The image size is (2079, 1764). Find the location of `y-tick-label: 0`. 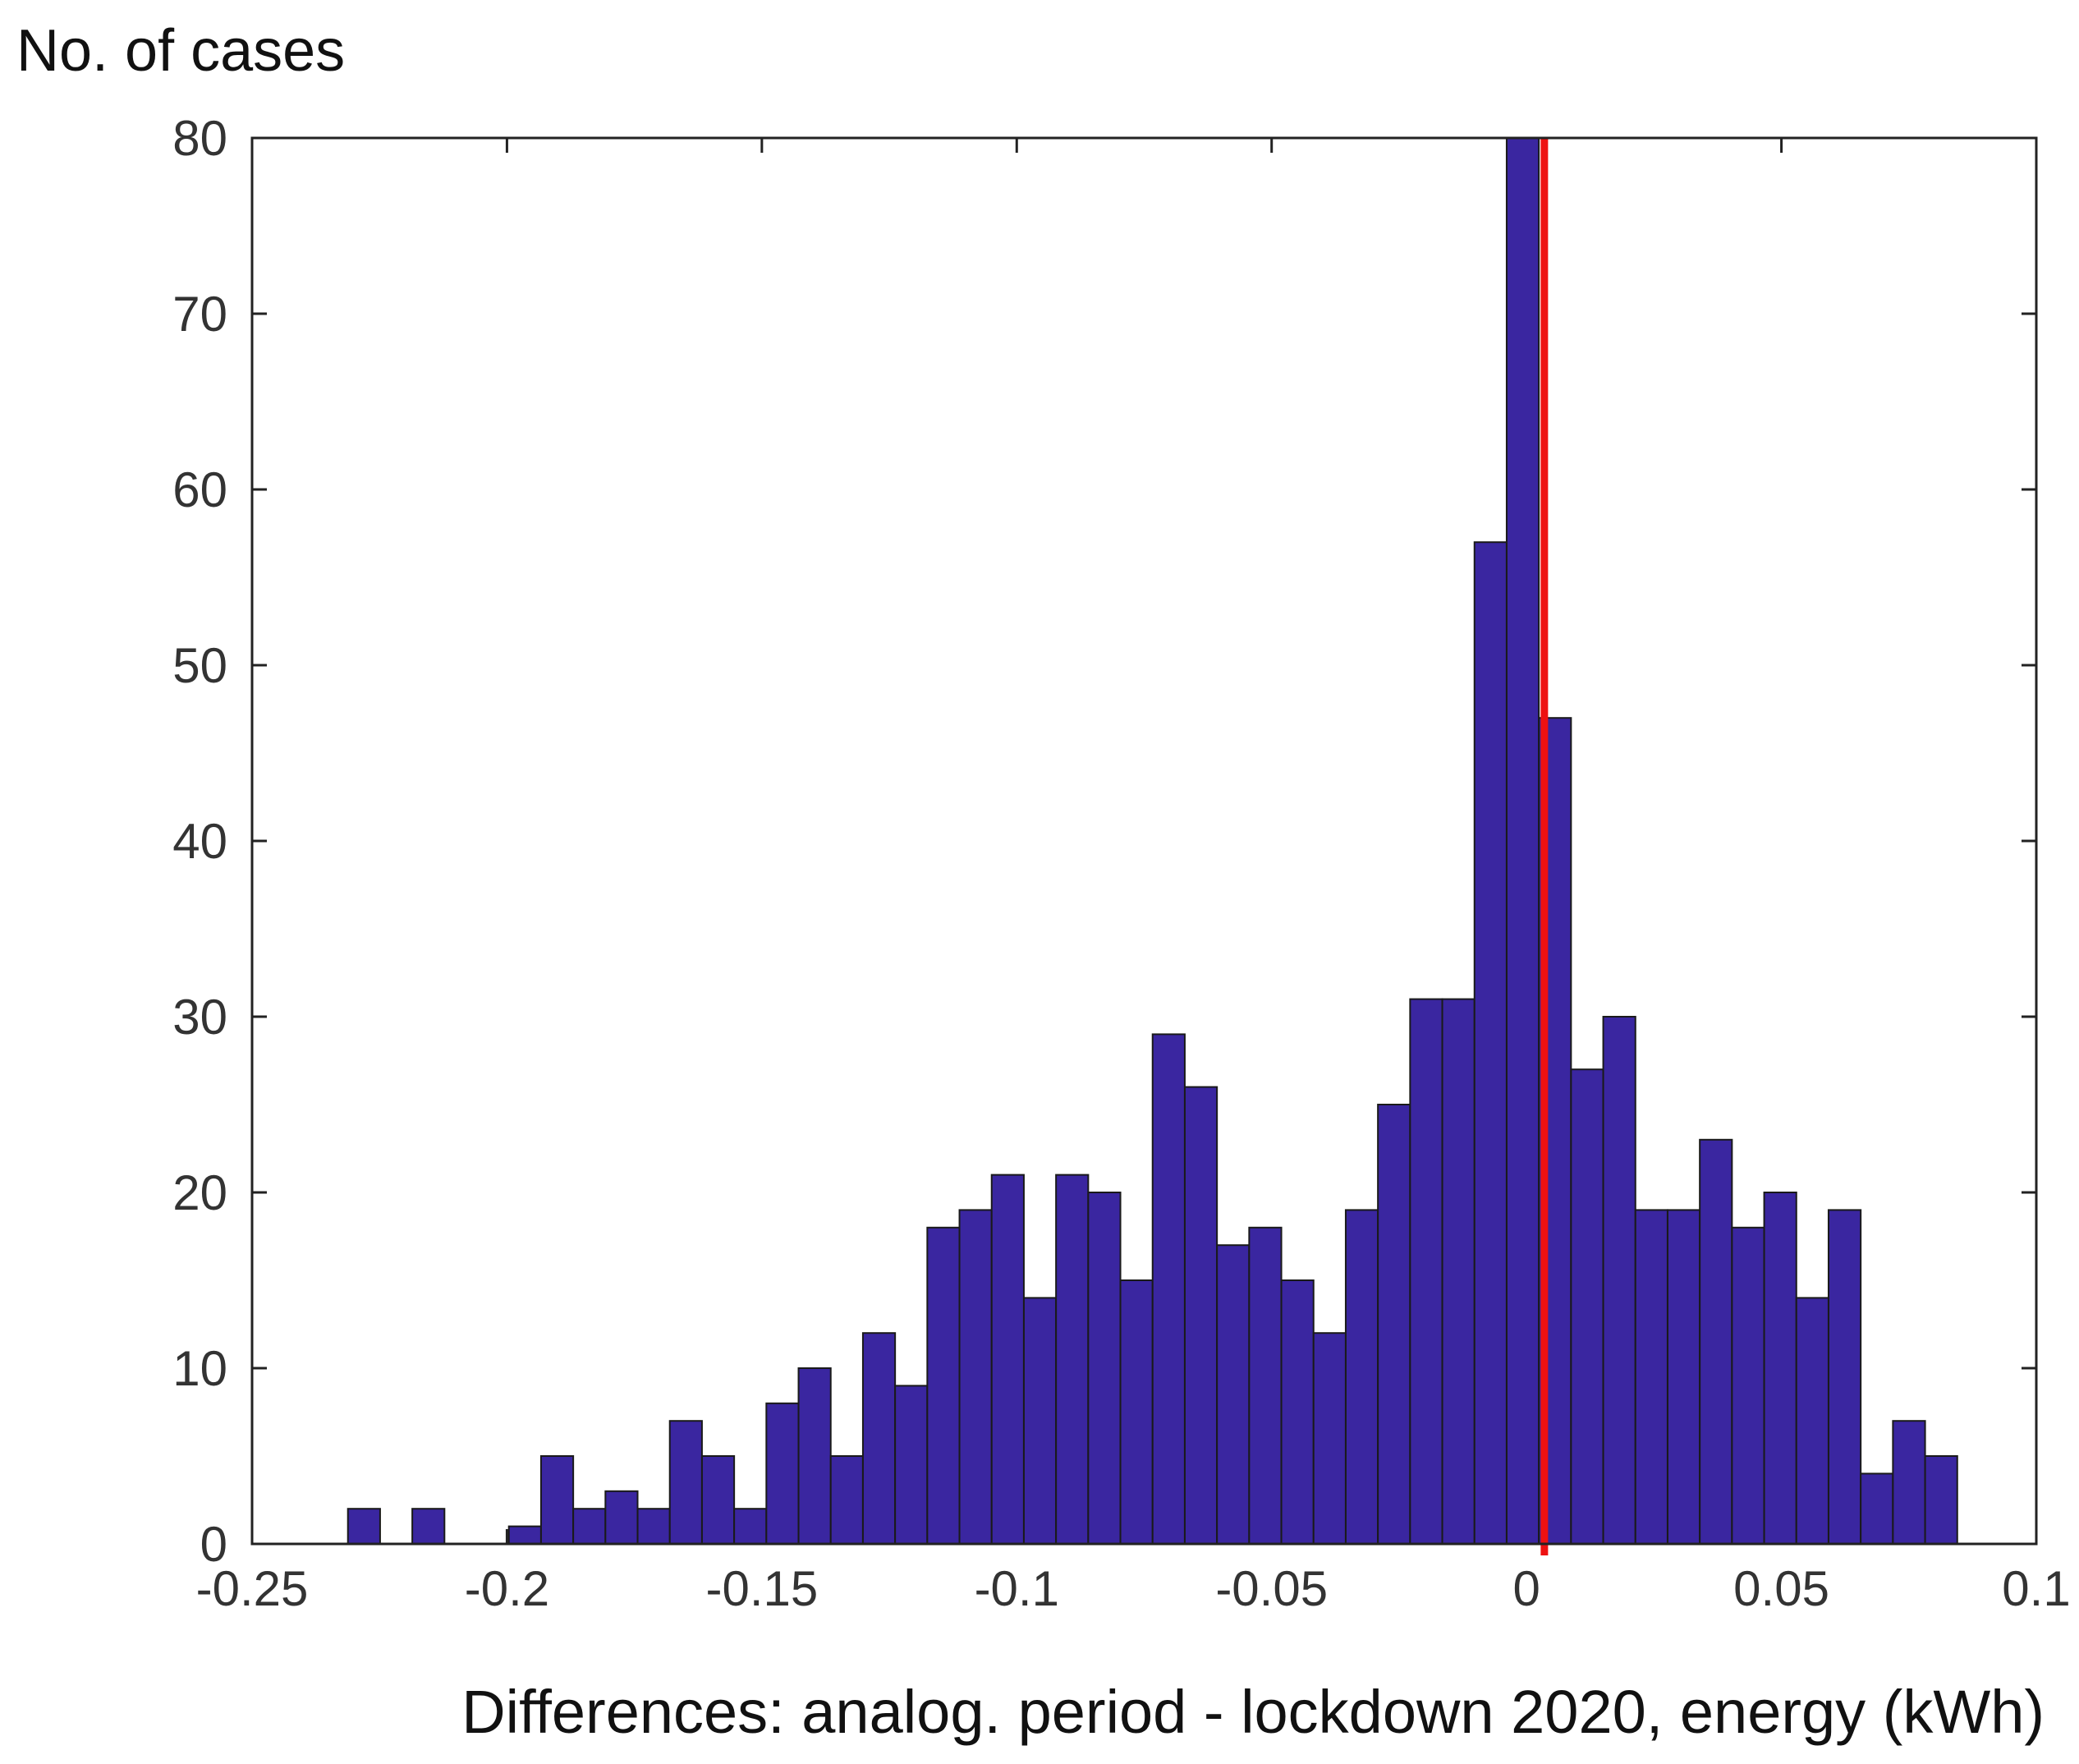

y-tick-label: 0 is located at coordinates (213, 1544).